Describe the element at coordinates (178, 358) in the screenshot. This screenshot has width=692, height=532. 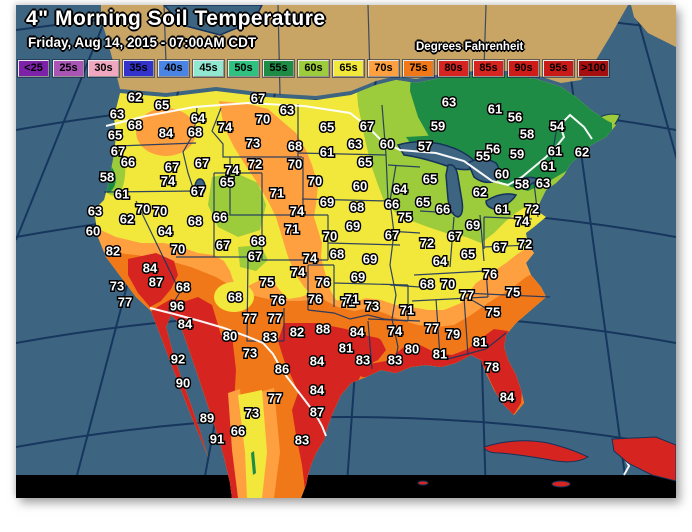
I see `station-temp: 92` at that location.